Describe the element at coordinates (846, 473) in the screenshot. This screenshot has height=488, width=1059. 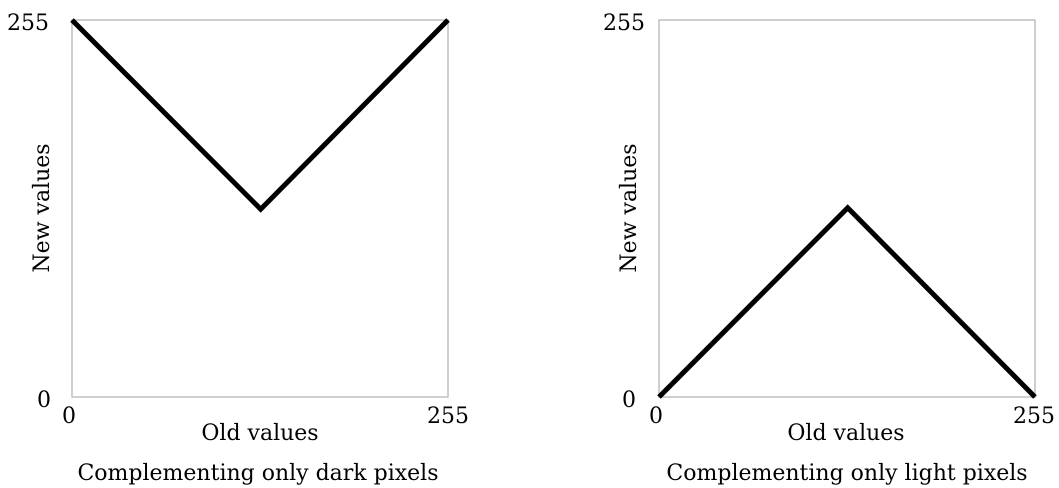
I see `chart-caption: Complementing only light pixels` at that location.